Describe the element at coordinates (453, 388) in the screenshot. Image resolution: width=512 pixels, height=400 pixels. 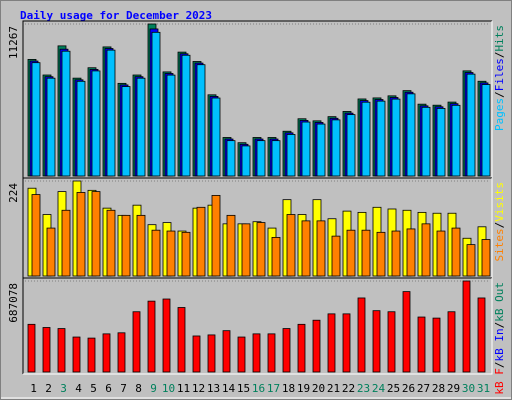
I see `x-tick-label: 29` at that location.